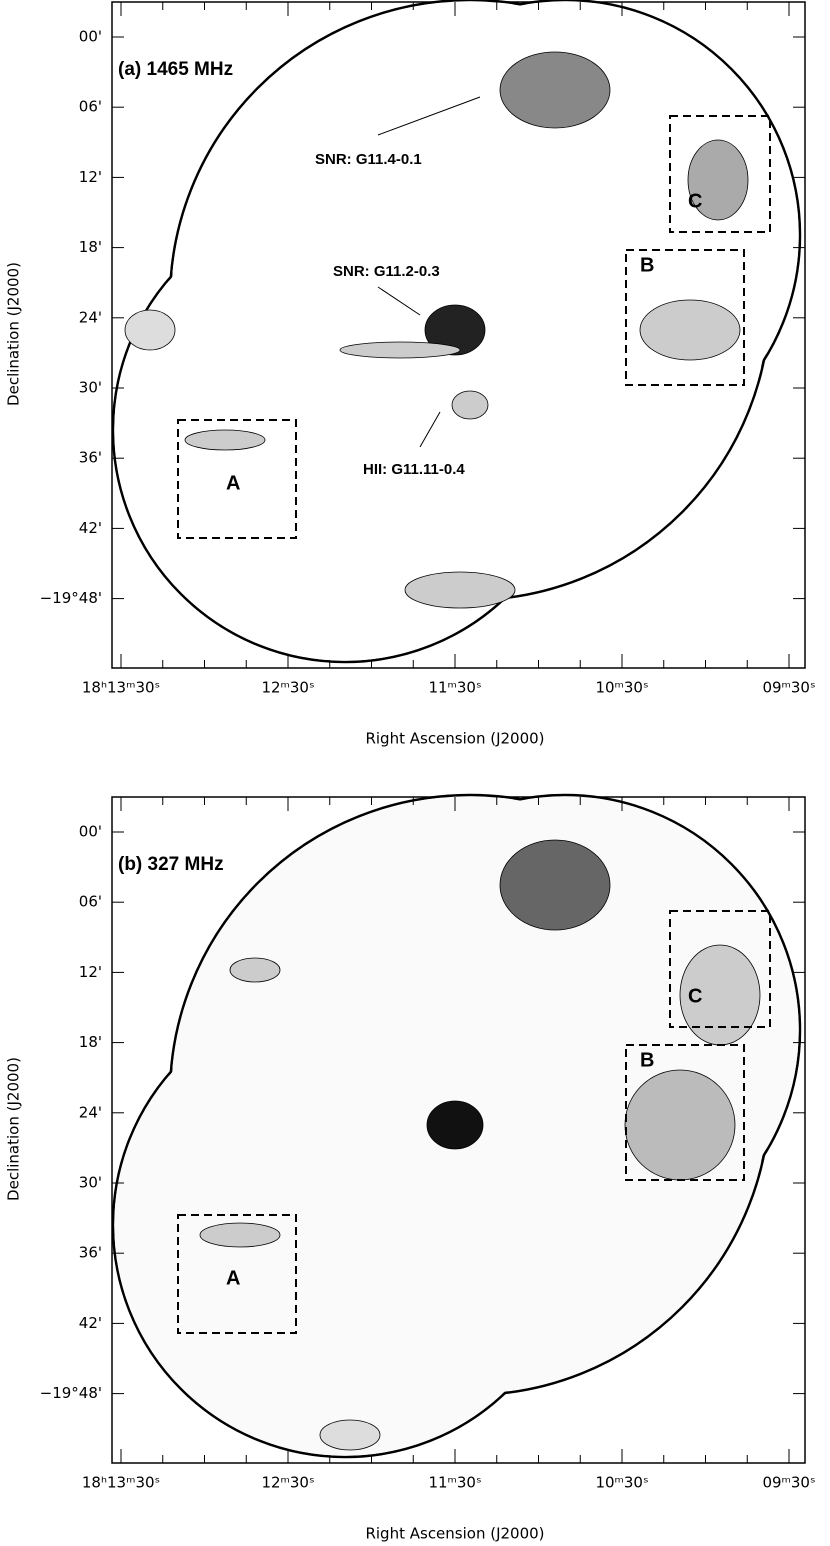  I want to click on annotation: SNR: G11.4-0.1, so click(368, 159).